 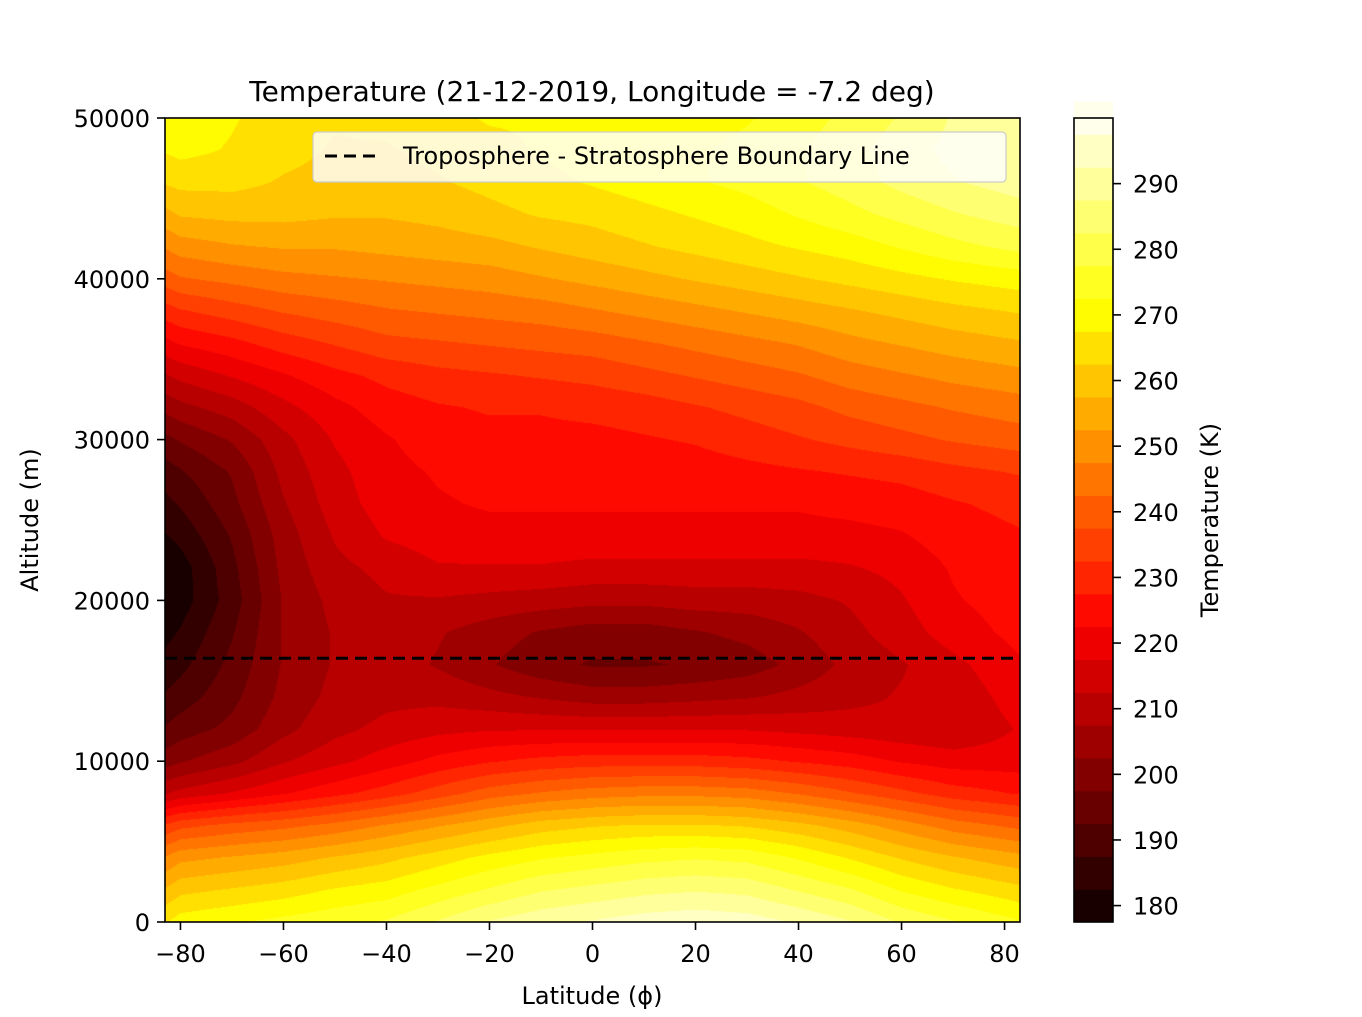 What do you see at coordinates (386, 954) in the screenshot?
I see `x-tick-label: −40` at bounding box center [386, 954].